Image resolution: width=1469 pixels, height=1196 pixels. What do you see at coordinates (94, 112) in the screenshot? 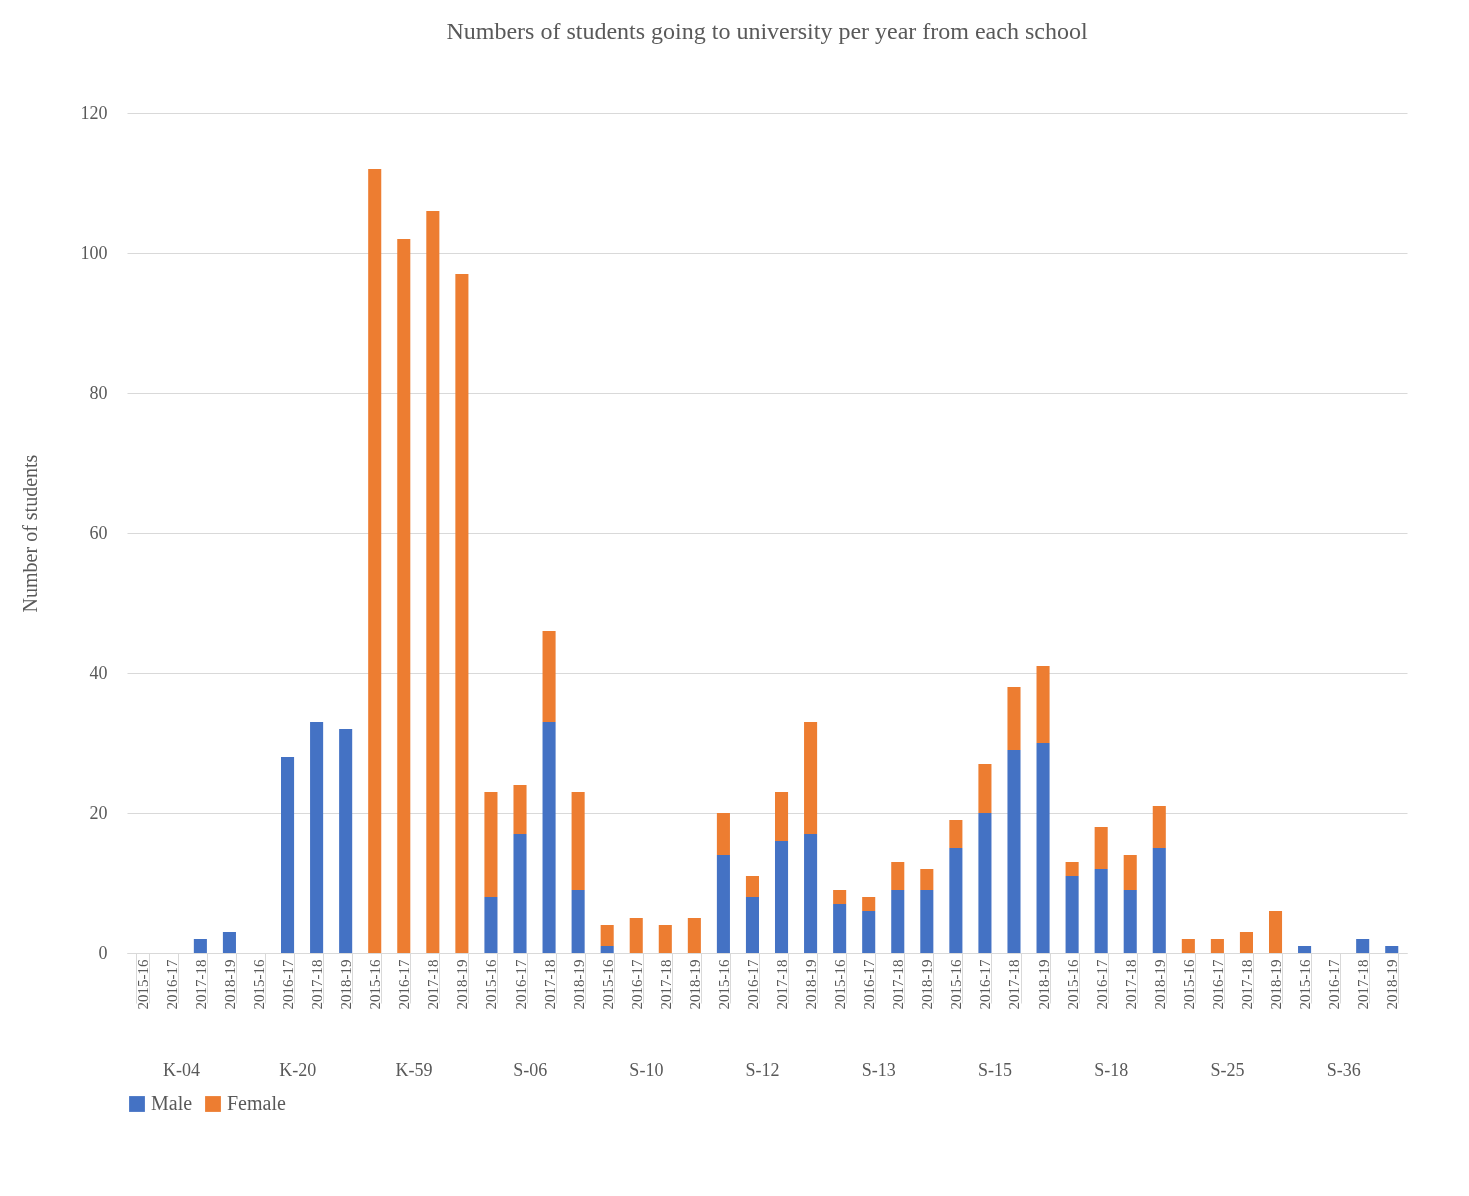
I see `y-tick-label: 120` at bounding box center [94, 112].